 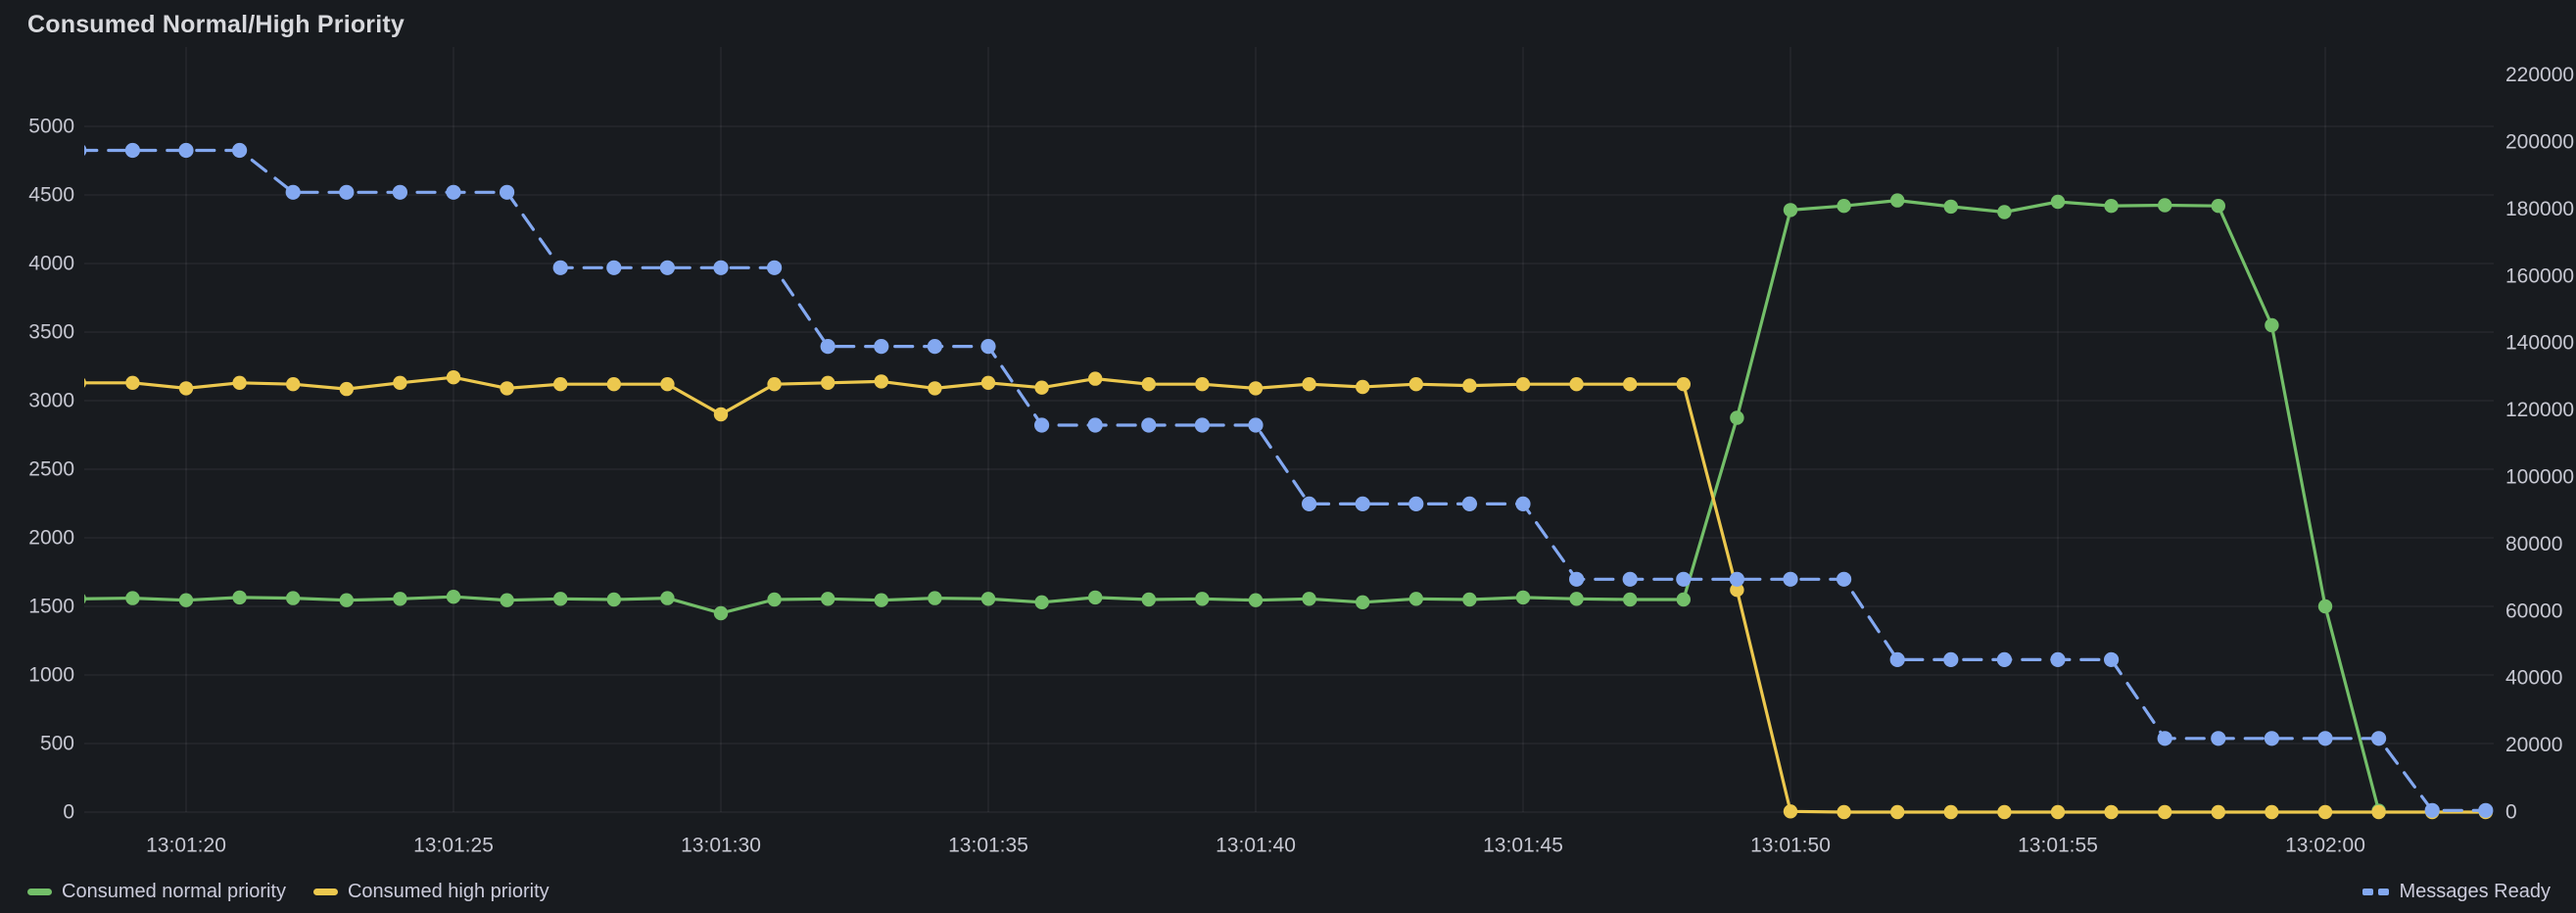 What do you see at coordinates (156, 892) in the screenshot?
I see `legend-item-consumed-normal-priority: Consumed normal priority` at bounding box center [156, 892].